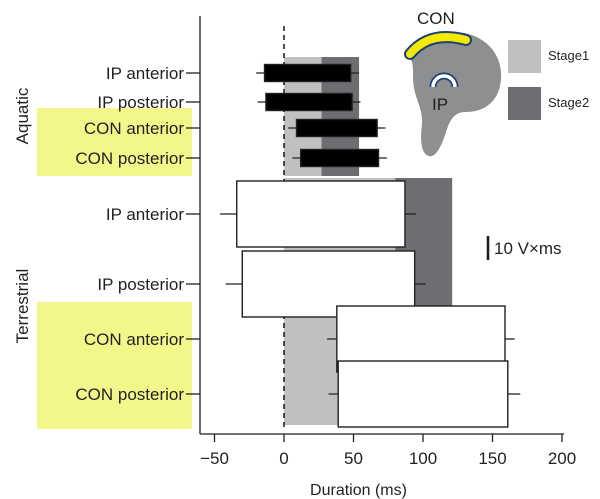 The width and height of the screenshot is (600, 499). I want to click on x-tick-label: 50, so click(353, 458).